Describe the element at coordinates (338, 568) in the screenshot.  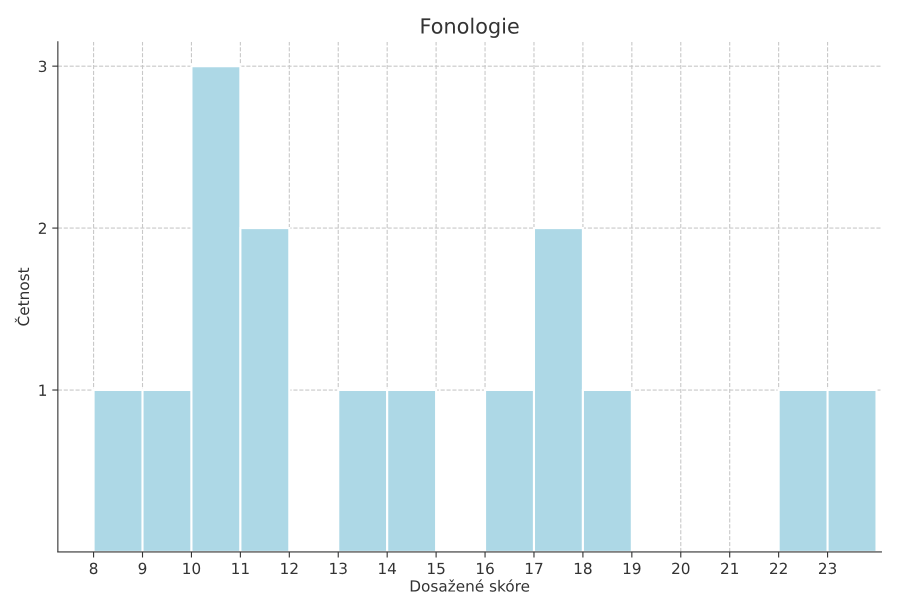
I see `x-tick-label: 13` at that location.